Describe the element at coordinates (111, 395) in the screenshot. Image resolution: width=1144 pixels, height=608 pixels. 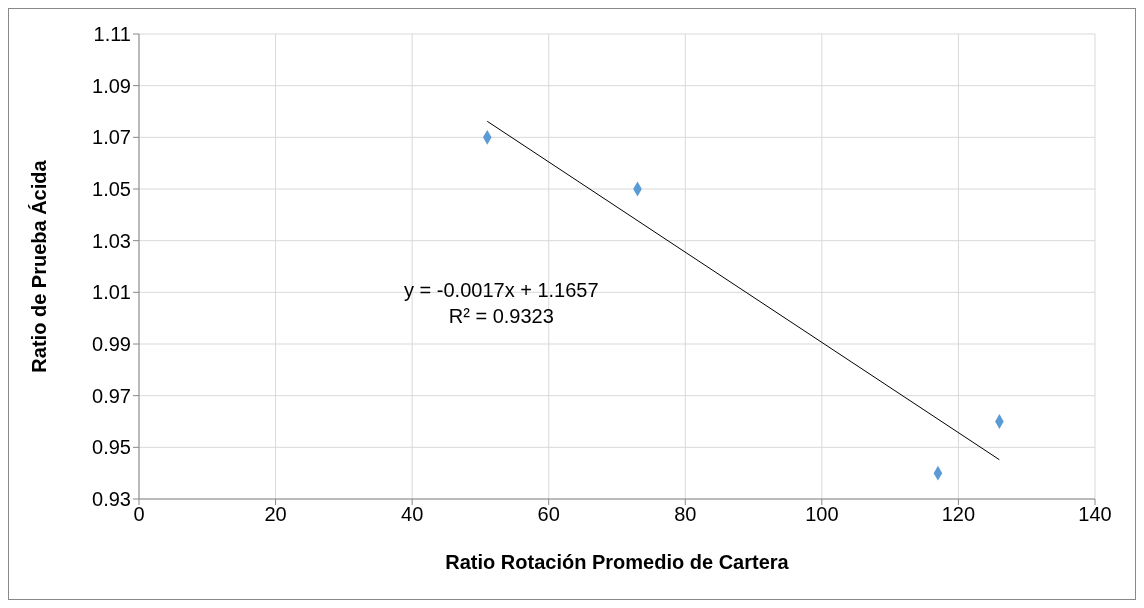
I see `y-tick-label: 0.97` at that location.